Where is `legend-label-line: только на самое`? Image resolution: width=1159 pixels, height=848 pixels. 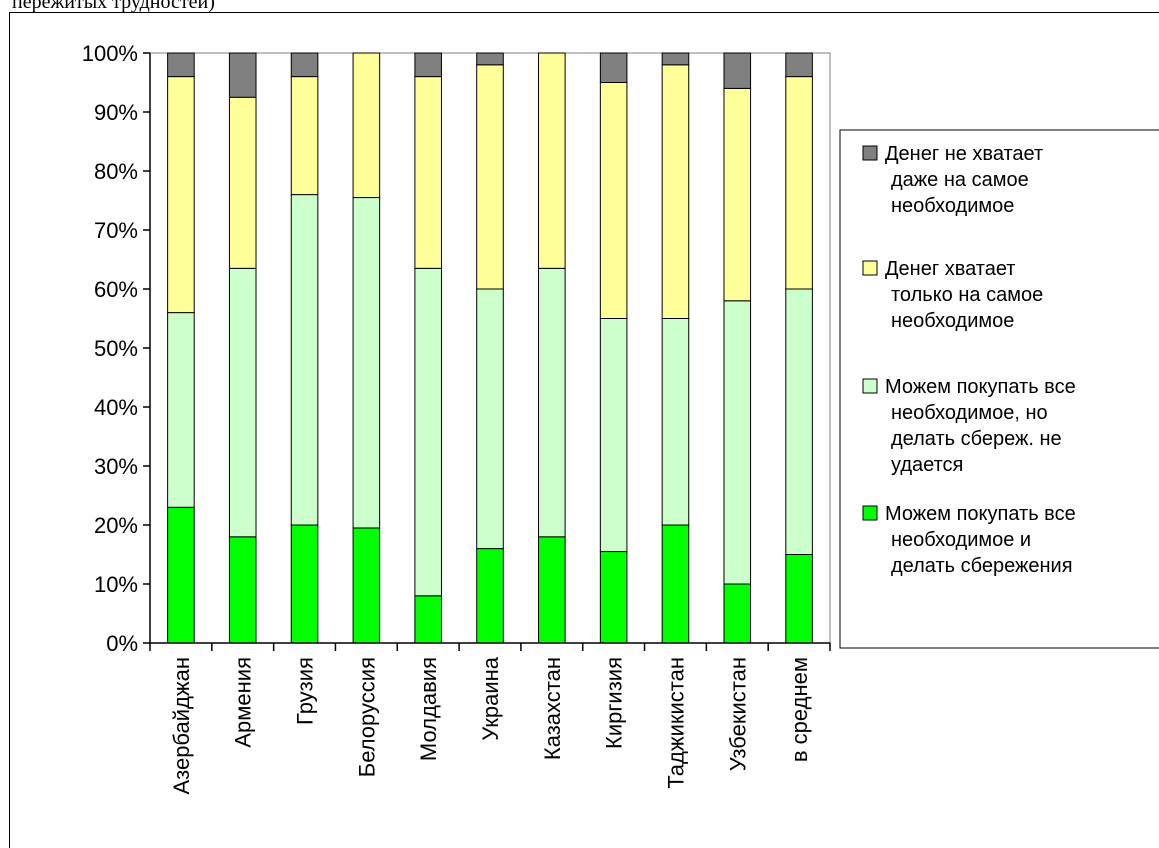 legend-label-line: только на самое is located at coordinates (967, 295).